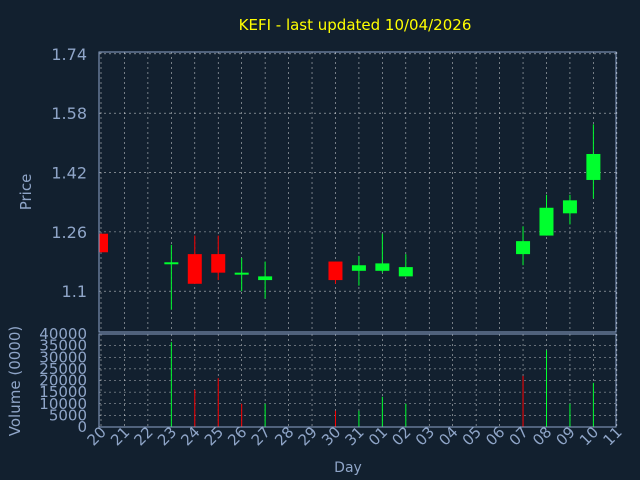 The image size is (640, 480). I want to click on volume-bars, so click(382, 384).